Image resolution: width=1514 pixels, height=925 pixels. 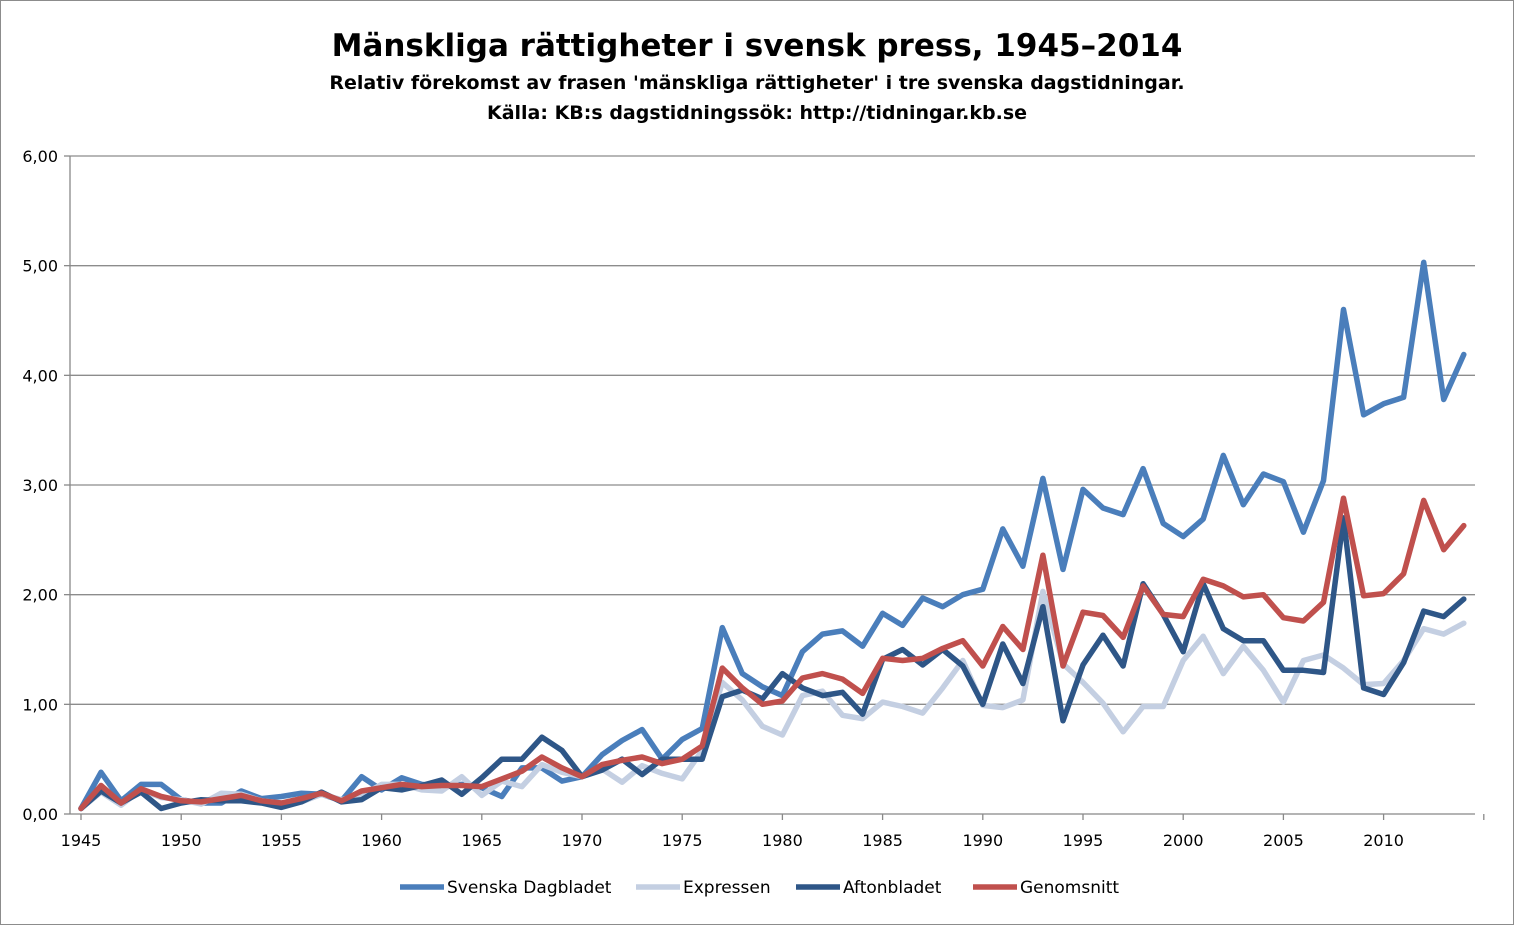 I want to click on x-tick-label: 1945, so click(x=81, y=840).